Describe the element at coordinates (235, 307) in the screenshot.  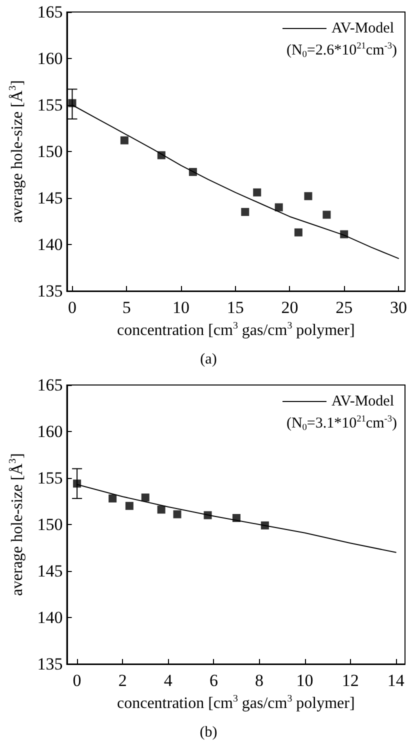
I see `x-tick-label: 15` at that location.